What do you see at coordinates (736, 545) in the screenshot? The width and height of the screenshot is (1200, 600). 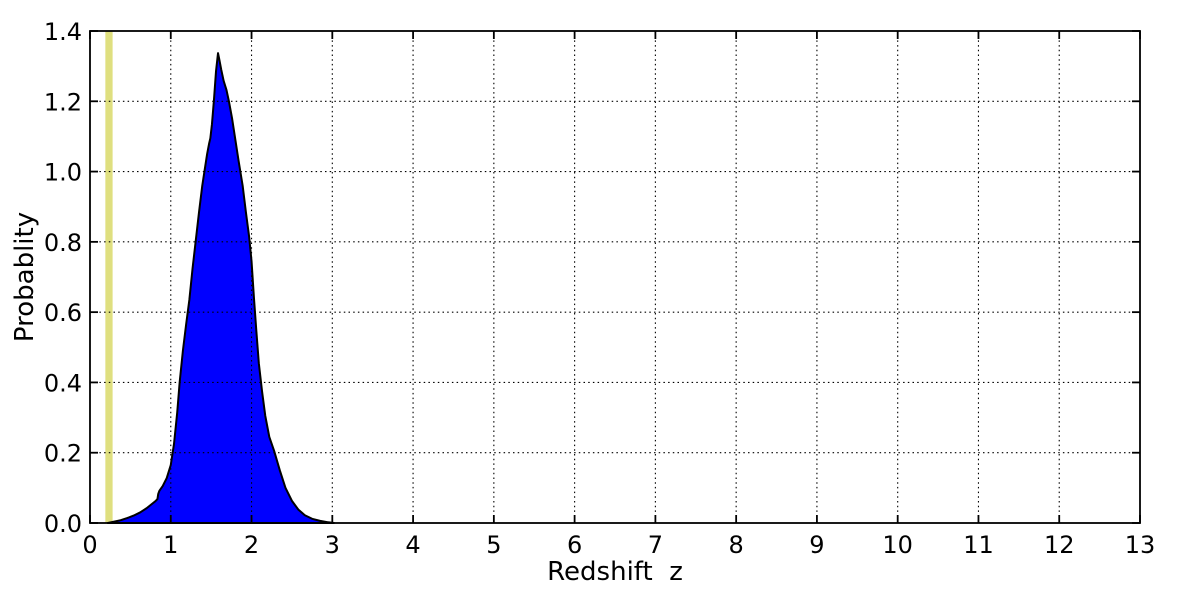 I see `x-tick-label: 8` at bounding box center [736, 545].